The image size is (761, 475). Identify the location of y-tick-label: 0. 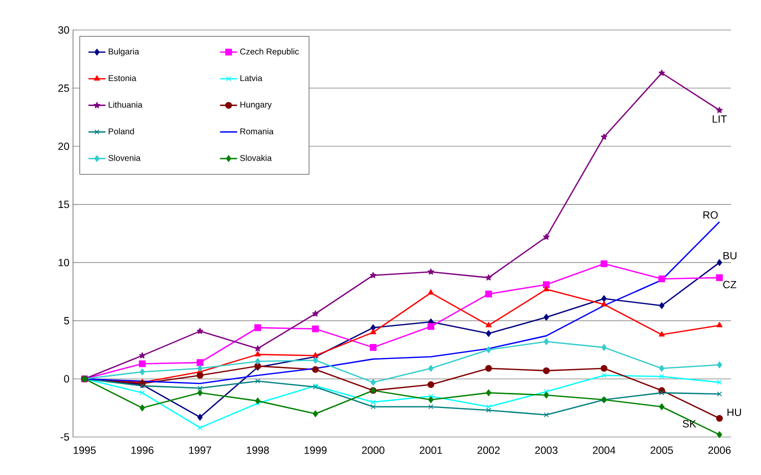
(67, 379).